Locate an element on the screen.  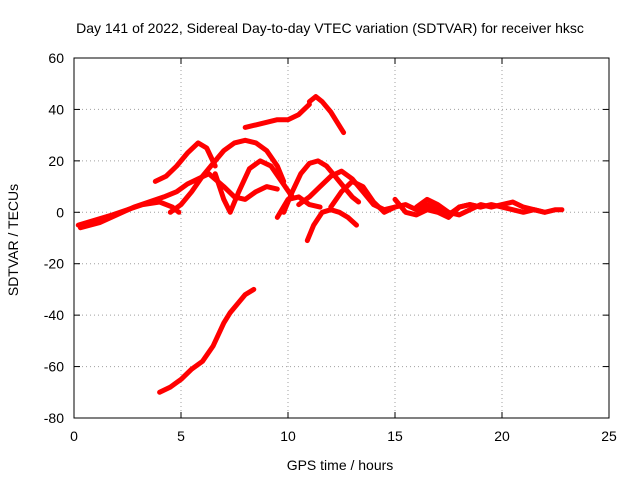
series-line-s2 is located at coordinates (178, 201).